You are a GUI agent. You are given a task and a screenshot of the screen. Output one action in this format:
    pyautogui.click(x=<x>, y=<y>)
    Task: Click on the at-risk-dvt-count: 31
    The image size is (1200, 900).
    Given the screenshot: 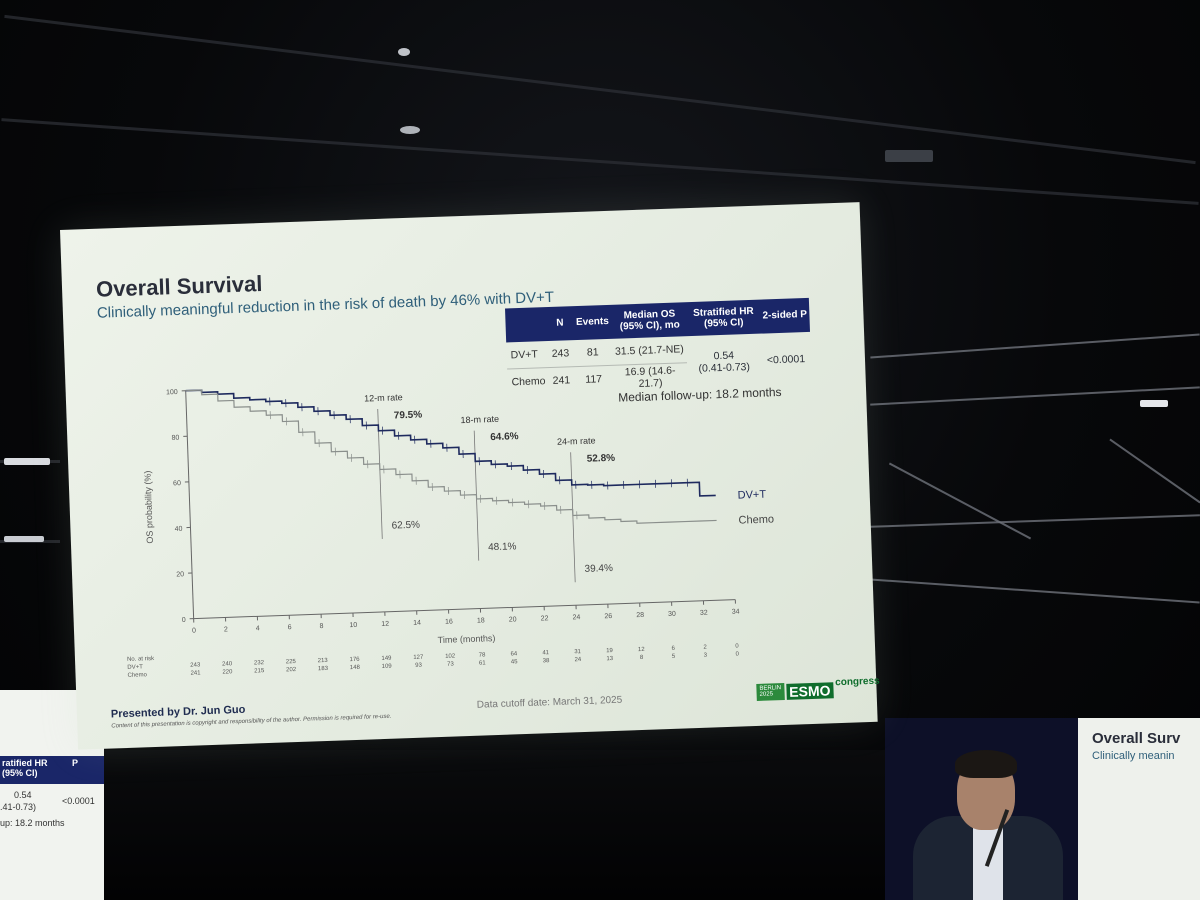 What is the action you would take?
    pyautogui.click(x=578, y=652)
    